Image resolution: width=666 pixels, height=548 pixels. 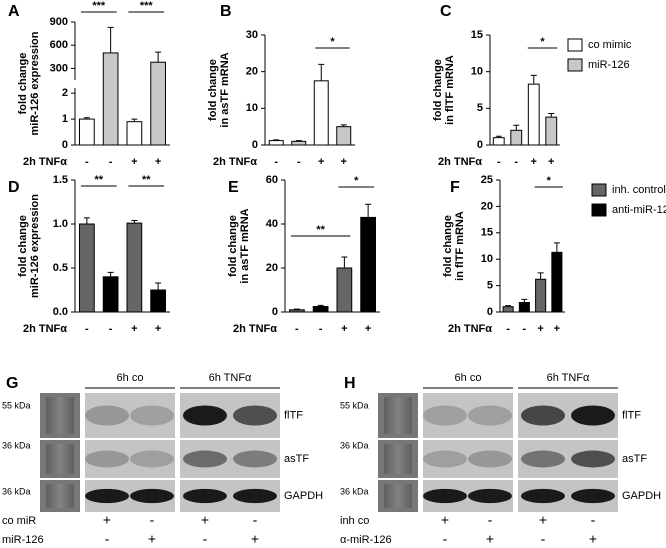 What do you see at coordinates (350, 383) in the screenshot?
I see `panel-label: H` at bounding box center [350, 383].